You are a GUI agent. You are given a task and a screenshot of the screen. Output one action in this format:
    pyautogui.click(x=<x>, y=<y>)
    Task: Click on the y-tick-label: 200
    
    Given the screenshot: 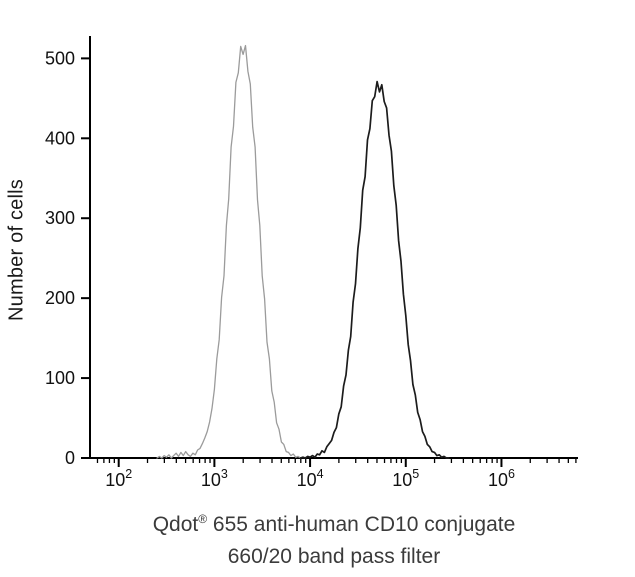 What is the action you would take?
    pyautogui.click(x=60, y=298)
    